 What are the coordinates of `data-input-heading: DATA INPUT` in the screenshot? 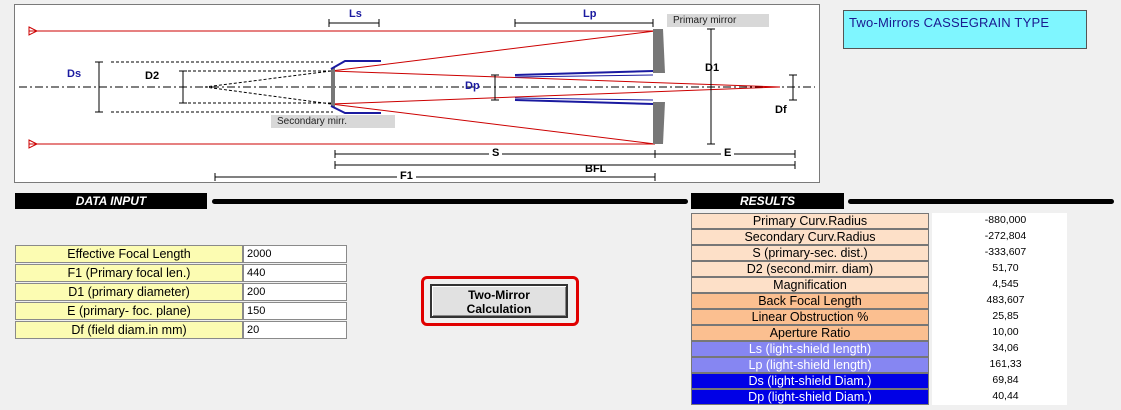 It's located at (111, 201).